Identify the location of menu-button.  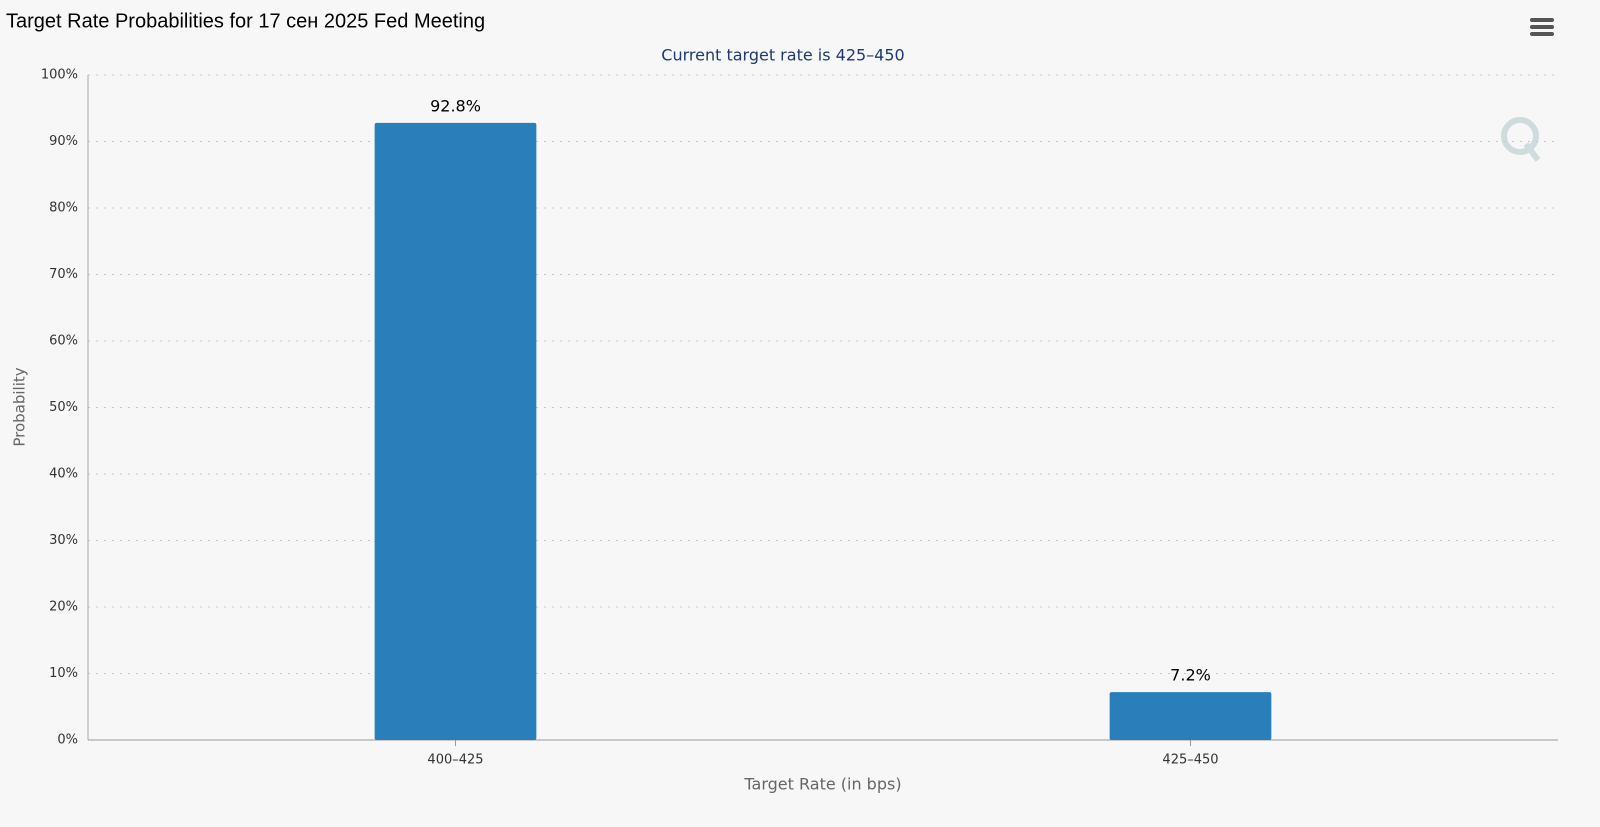
(1542, 27).